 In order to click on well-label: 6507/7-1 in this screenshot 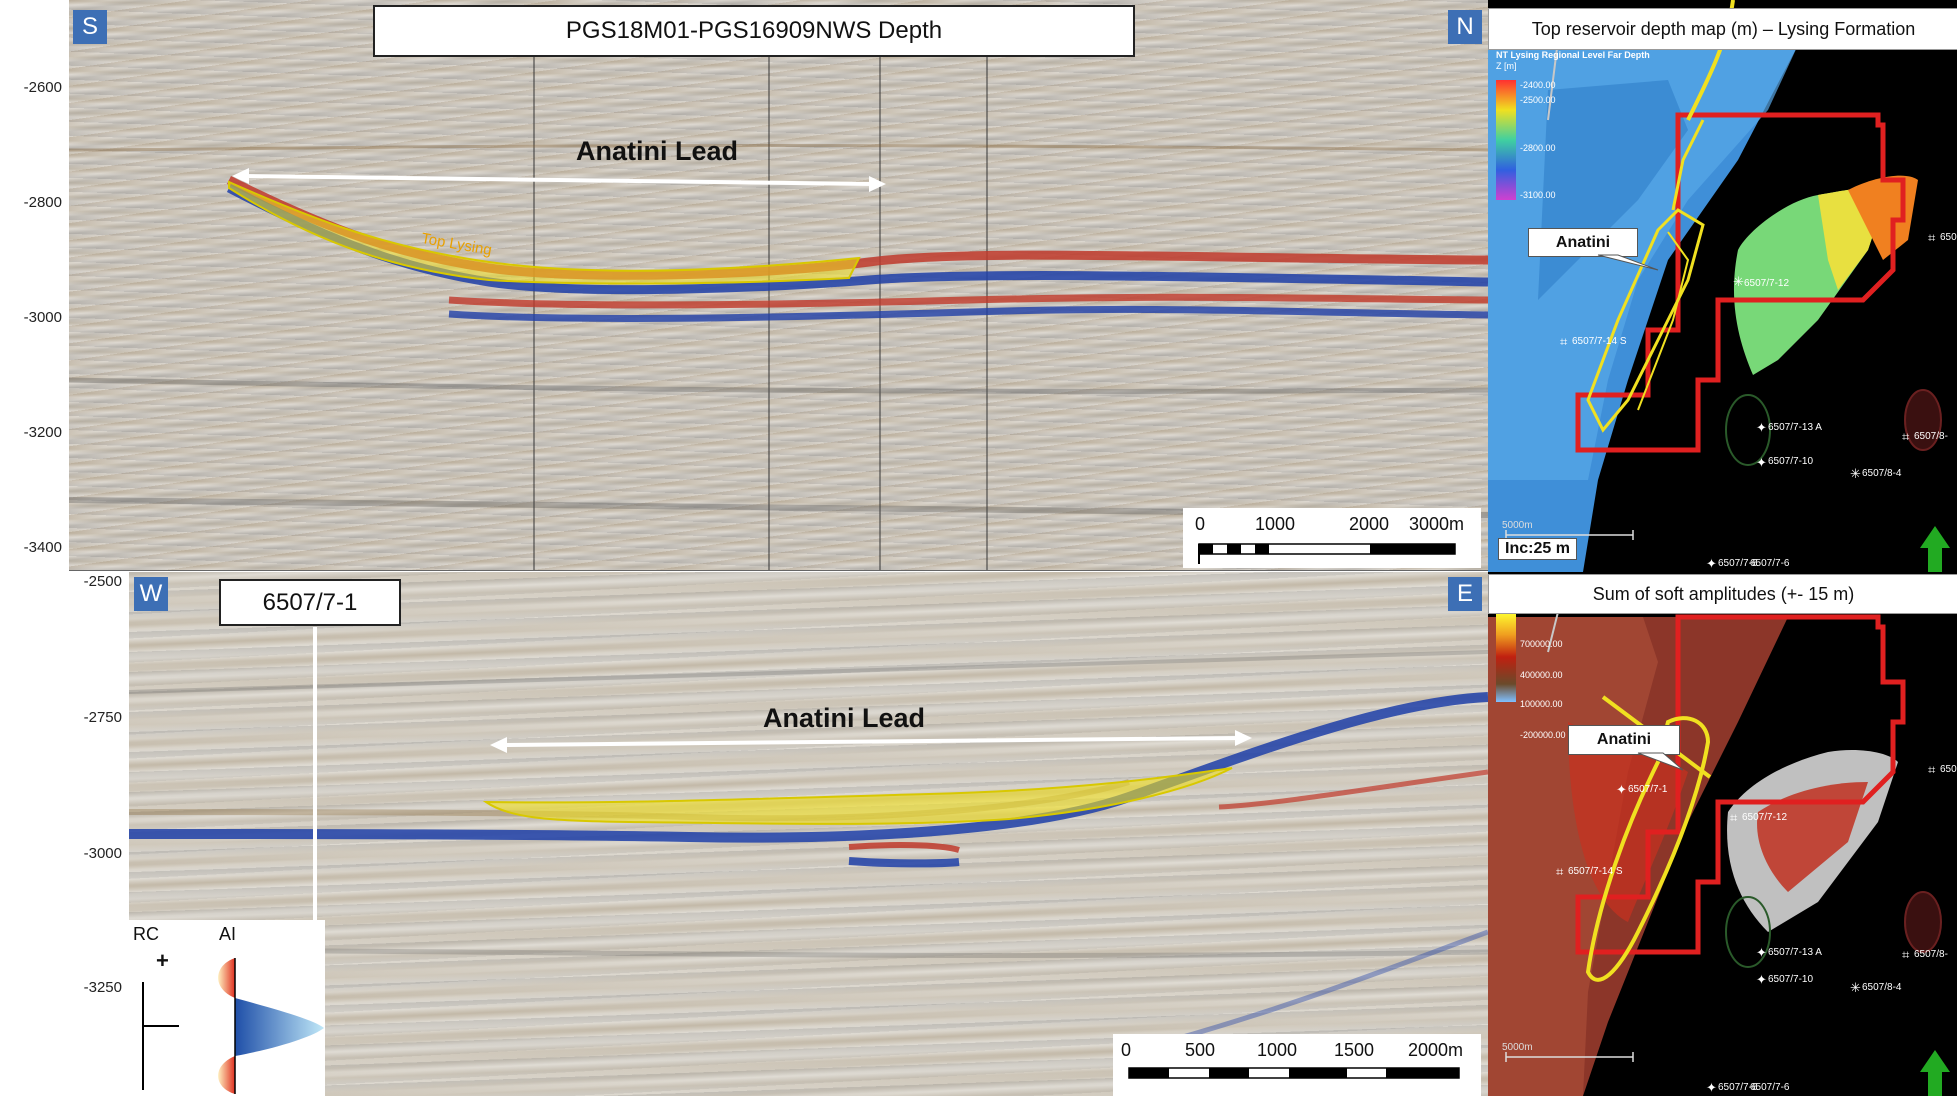, I will do `click(1648, 789)`.